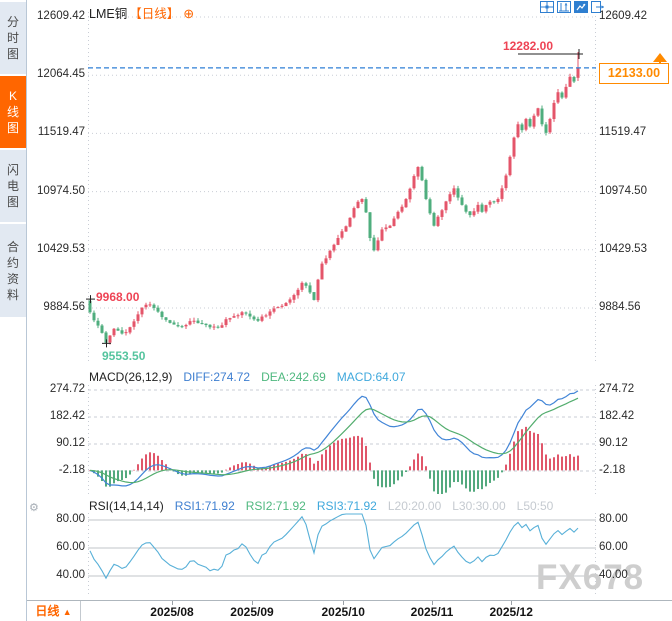 The height and width of the screenshot is (621, 672). Describe the element at coordinates (527, 46) in the screenshot. I see `session-high-label: 12282.00` at that location.